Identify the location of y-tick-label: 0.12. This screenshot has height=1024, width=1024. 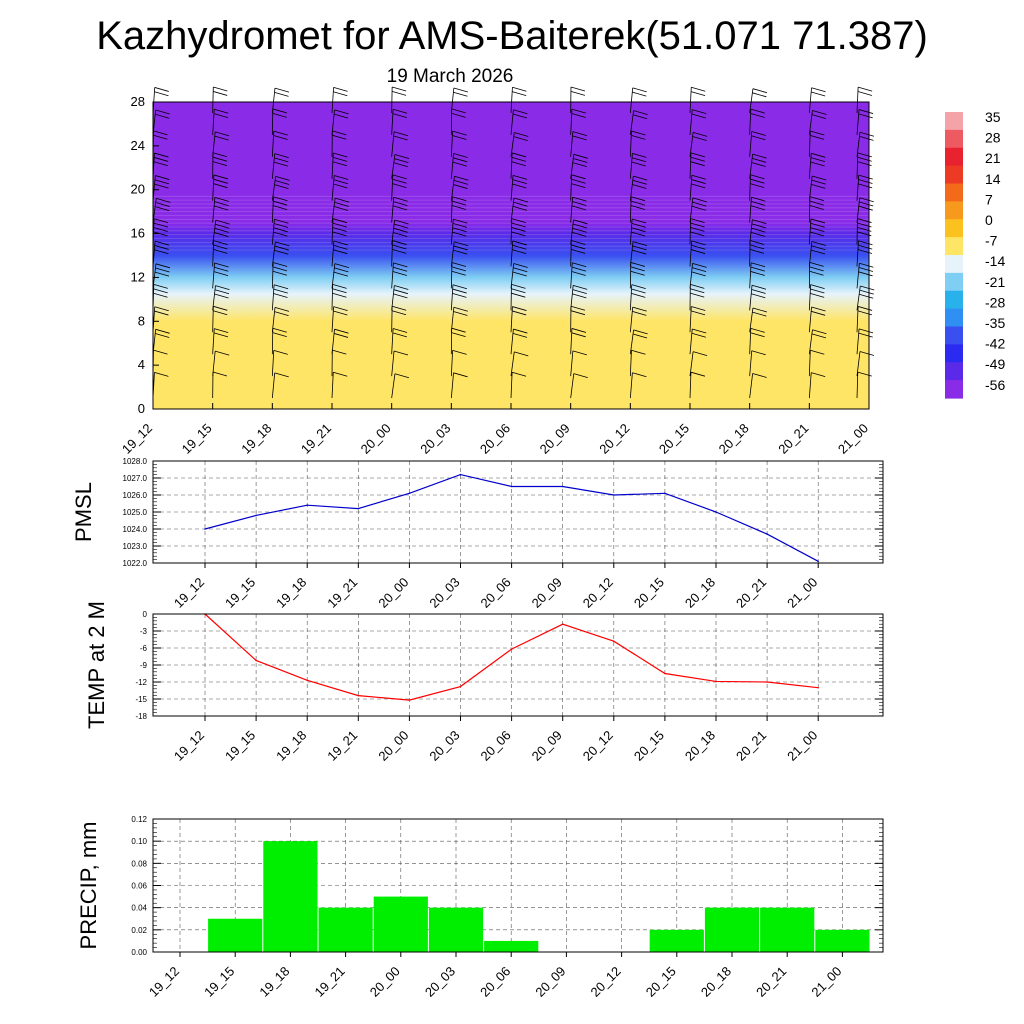
(139, 819).